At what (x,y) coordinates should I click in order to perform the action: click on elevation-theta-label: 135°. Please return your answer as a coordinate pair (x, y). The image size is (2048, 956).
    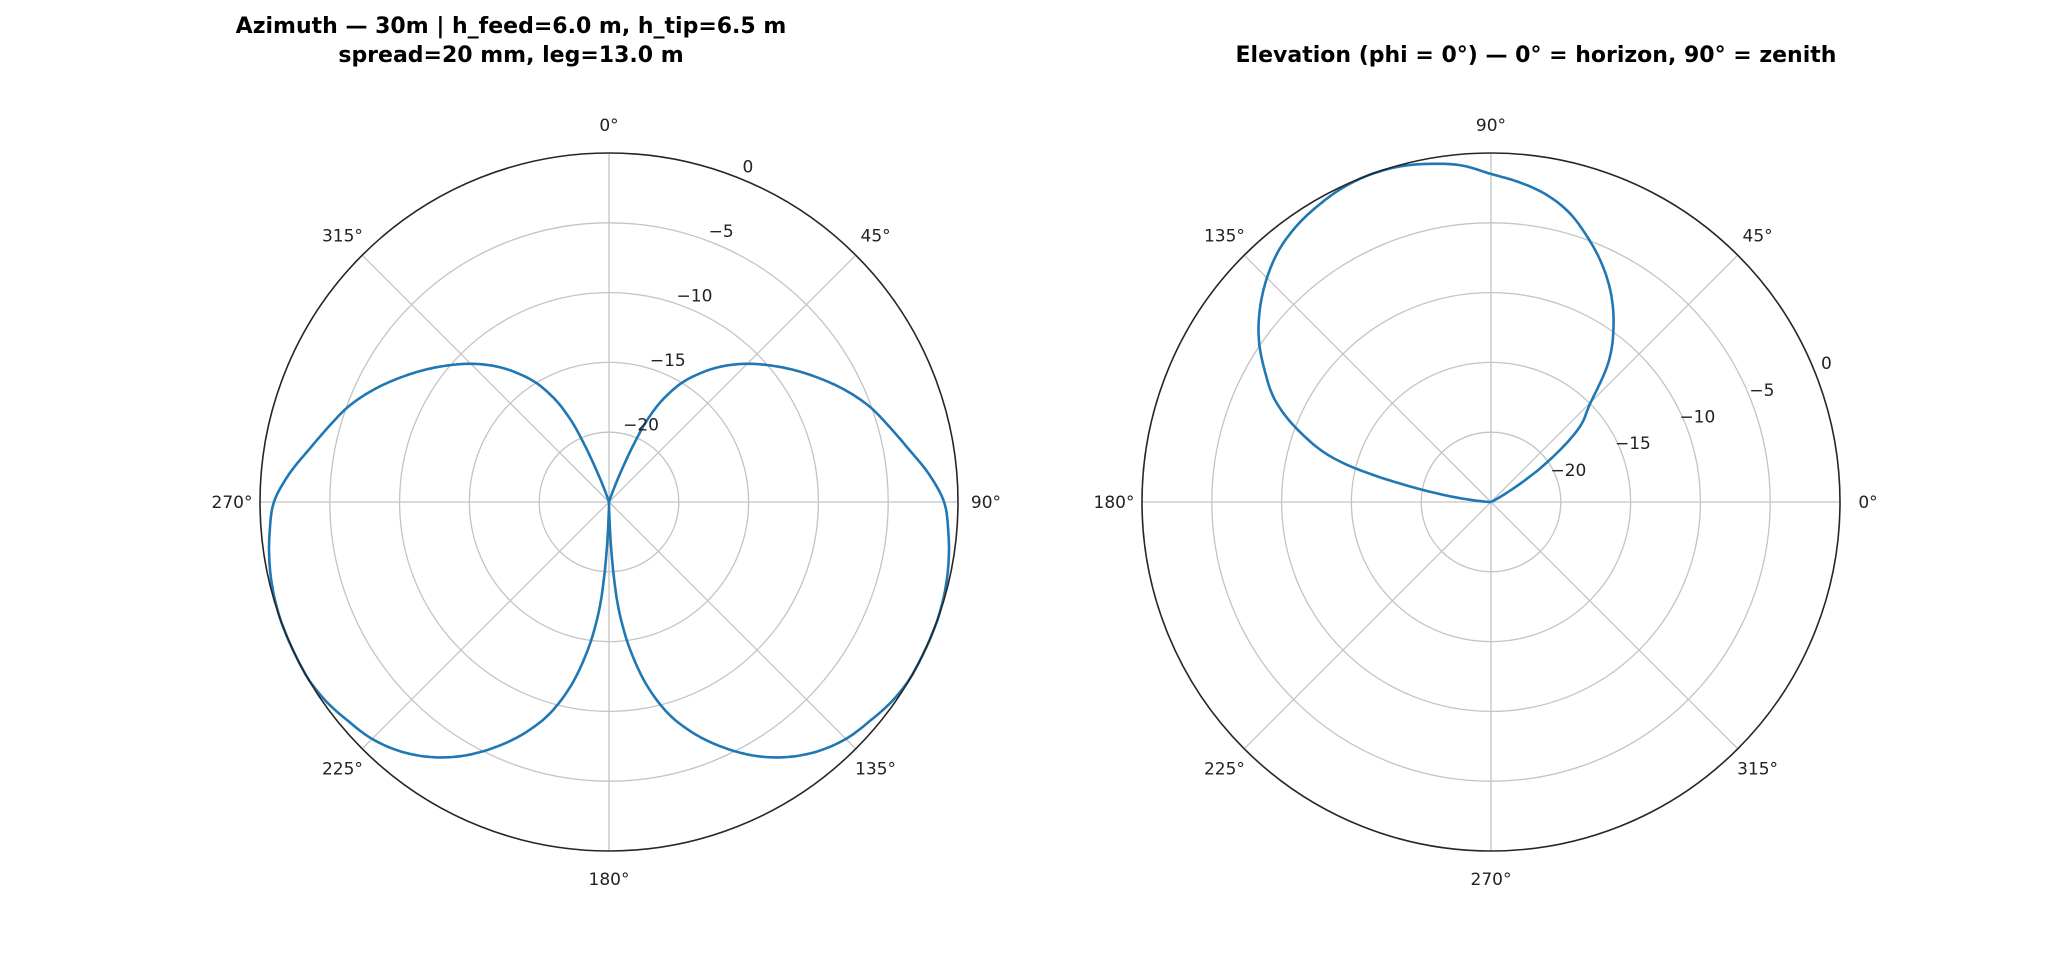
    Looking at the image, I should click on (1224, 236).